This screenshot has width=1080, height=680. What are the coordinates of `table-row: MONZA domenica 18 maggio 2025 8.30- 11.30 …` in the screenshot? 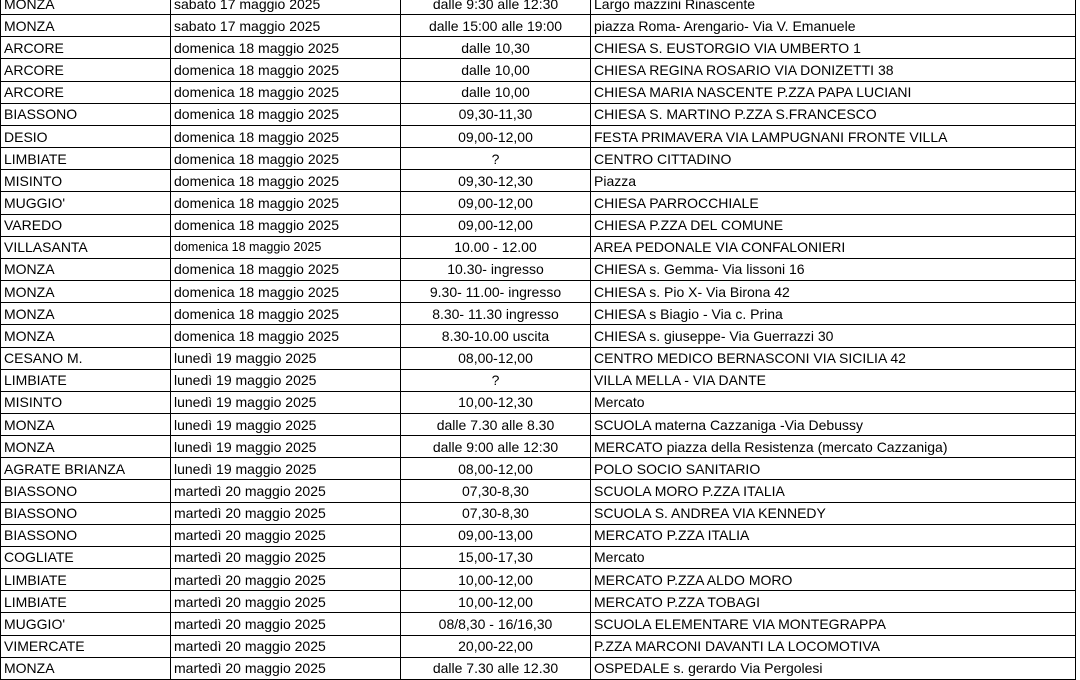 It's located at (538, 314).